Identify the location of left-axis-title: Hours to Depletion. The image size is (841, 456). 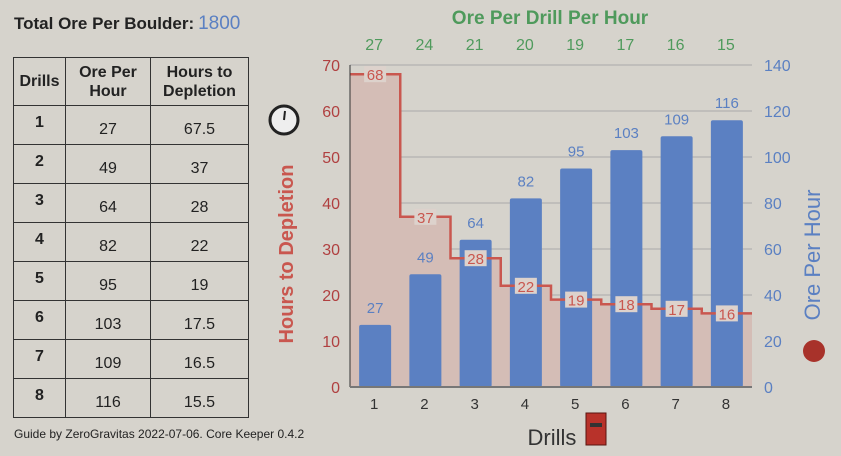
(287, 254).